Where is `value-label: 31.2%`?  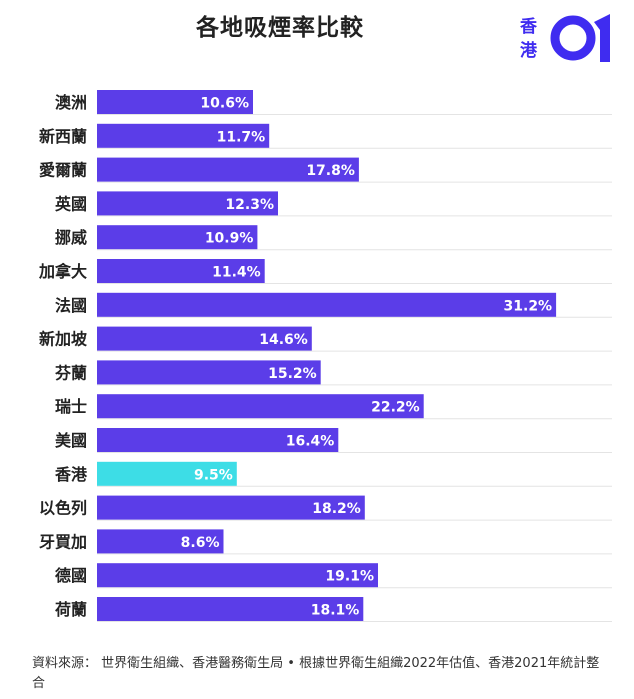
value-label: 31.2% is located at coordinates (528, 306).